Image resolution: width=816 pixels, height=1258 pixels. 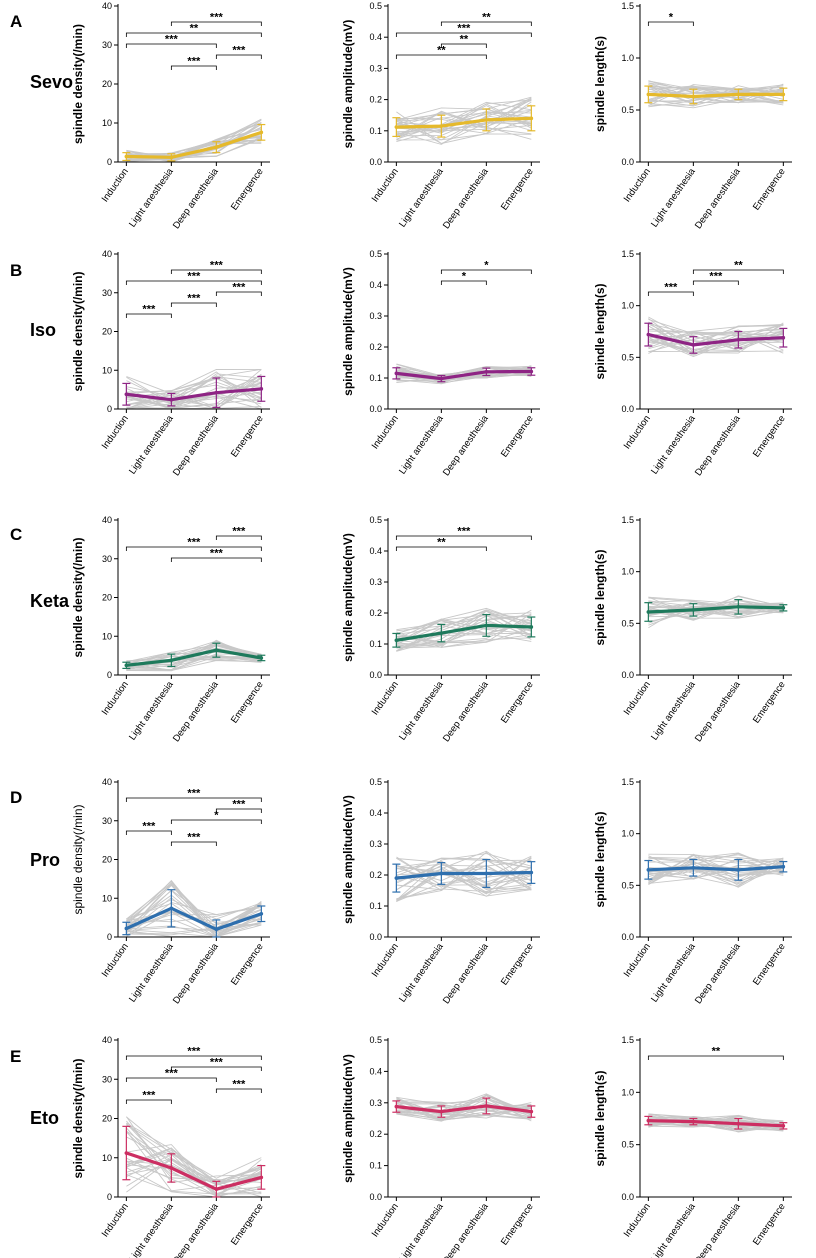 I want to click on chart-C-density-significance-label: ***, so click(x=194, y=543).